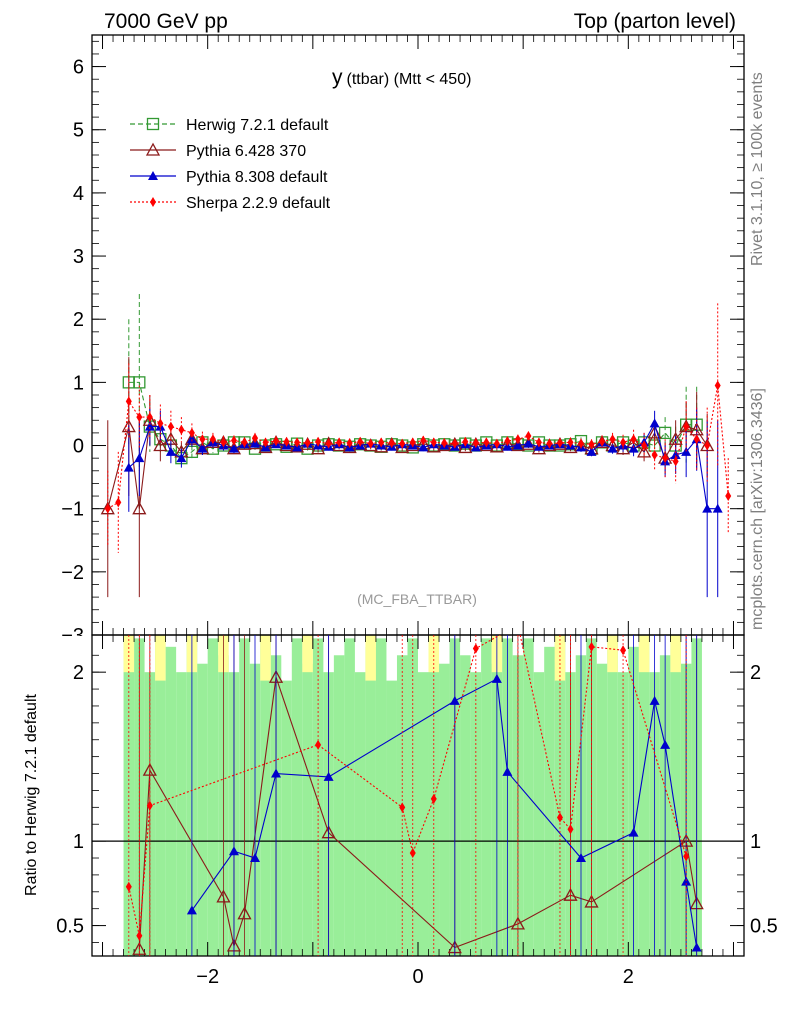 The width and height of the screenshot is (786, 1029). I want to click on legend-label: Pythia 8.308 default, so click(257, 177).